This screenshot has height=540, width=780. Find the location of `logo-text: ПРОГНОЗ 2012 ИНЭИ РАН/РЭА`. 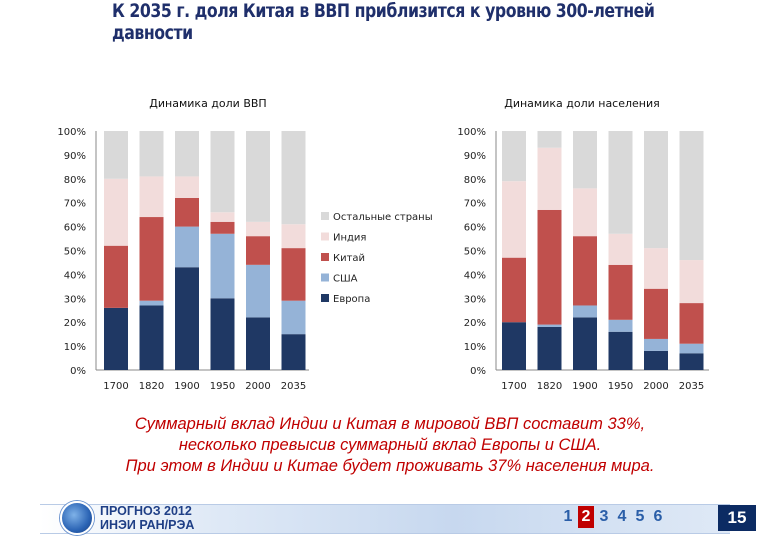

logo-text: ПРОГНОЗ 2012 ИНЭИ РАН/РЭА is located at coordinates (147, 518).